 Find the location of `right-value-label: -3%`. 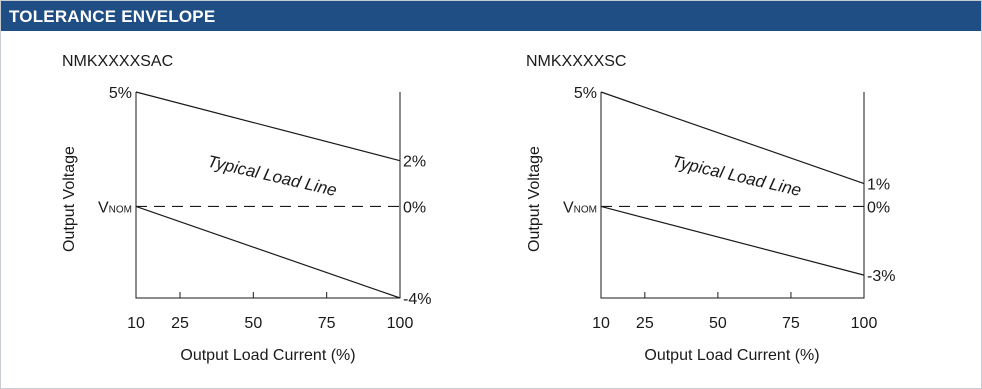

right-value-label: -3% is located at coordinates (881, 276).